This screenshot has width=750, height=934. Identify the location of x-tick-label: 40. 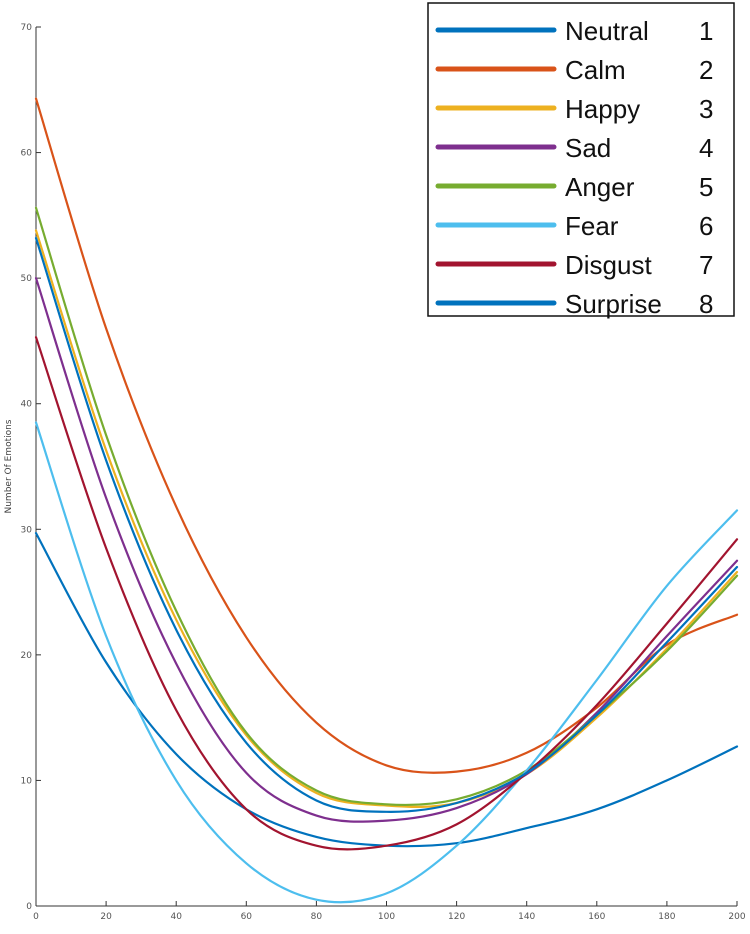
(176, 917).